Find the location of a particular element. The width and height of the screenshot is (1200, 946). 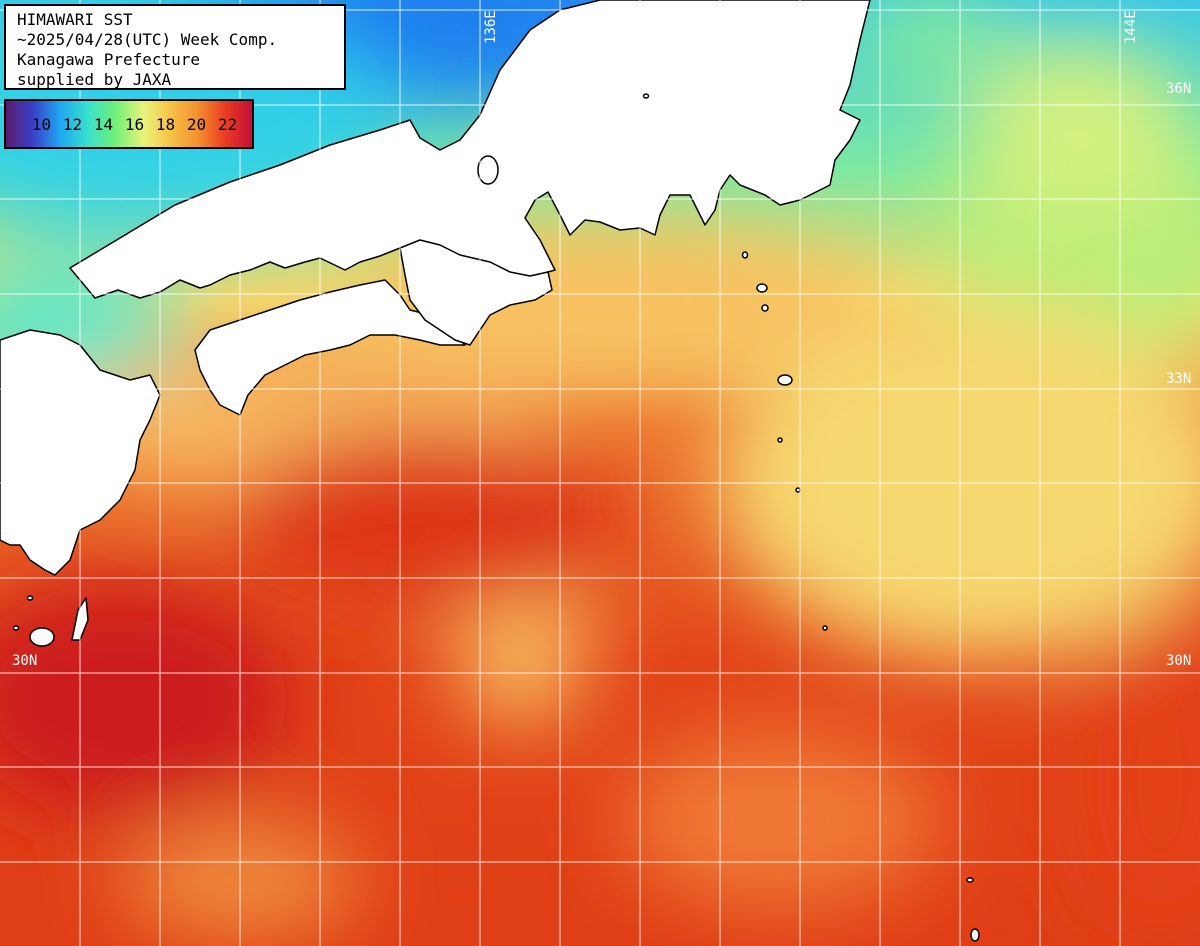

title-line-region: Kanagawa Prefecture is located at coordinates (109, 59).